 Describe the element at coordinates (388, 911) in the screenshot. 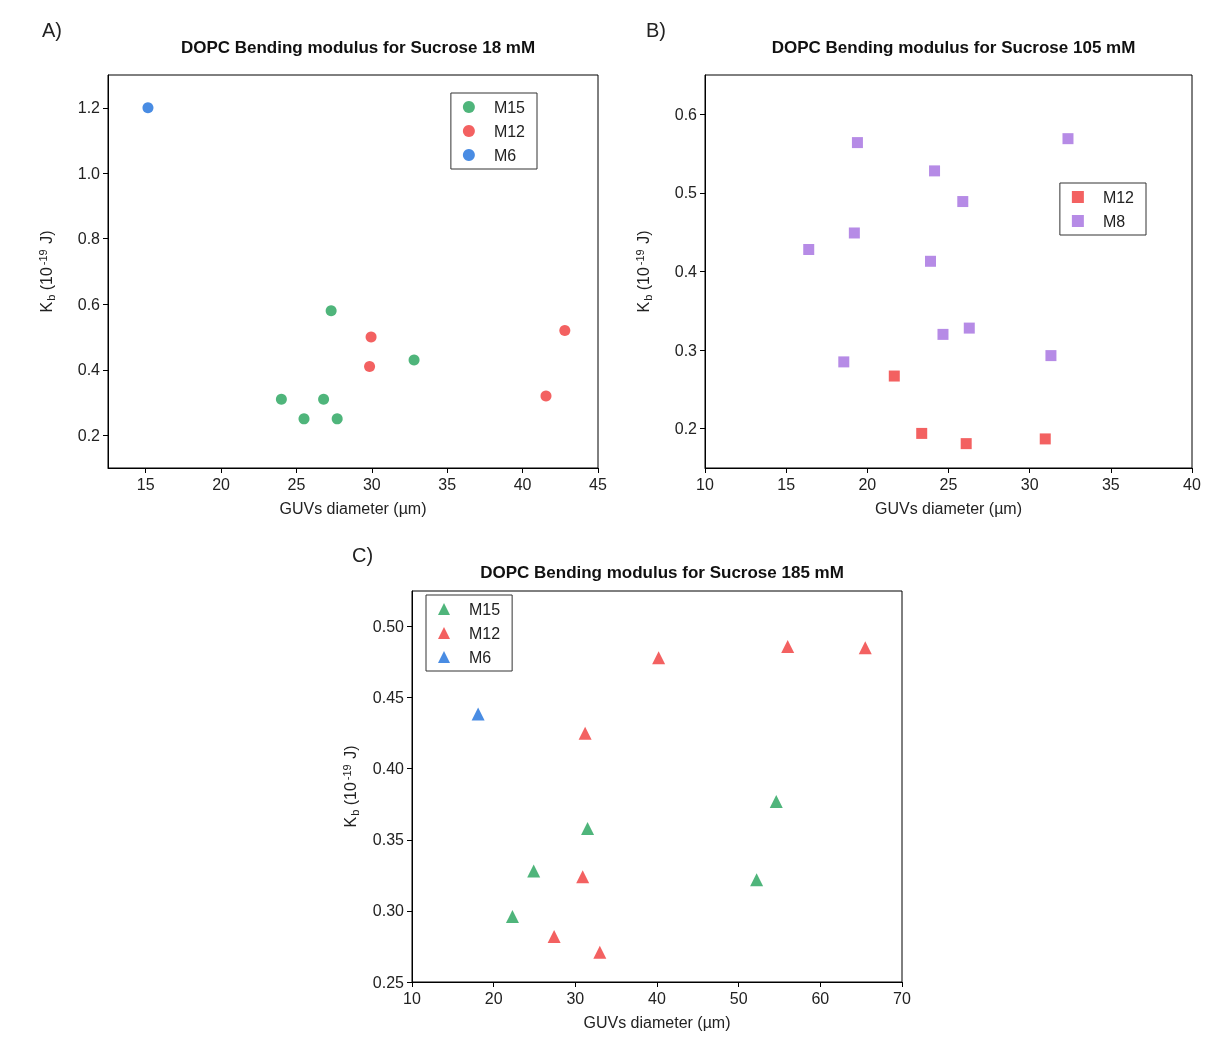

I see `y-tick-label: 0.30` at that location.